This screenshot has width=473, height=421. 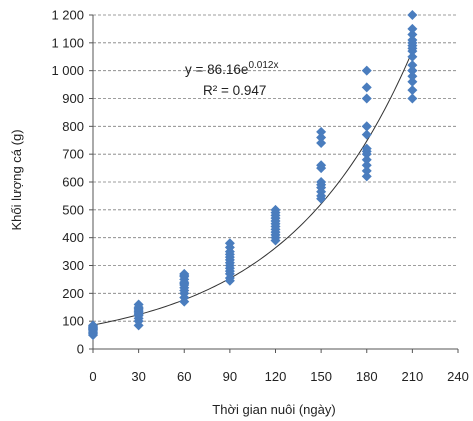 I want to click on x-tick-label: 60, so click(x=184, y=376).